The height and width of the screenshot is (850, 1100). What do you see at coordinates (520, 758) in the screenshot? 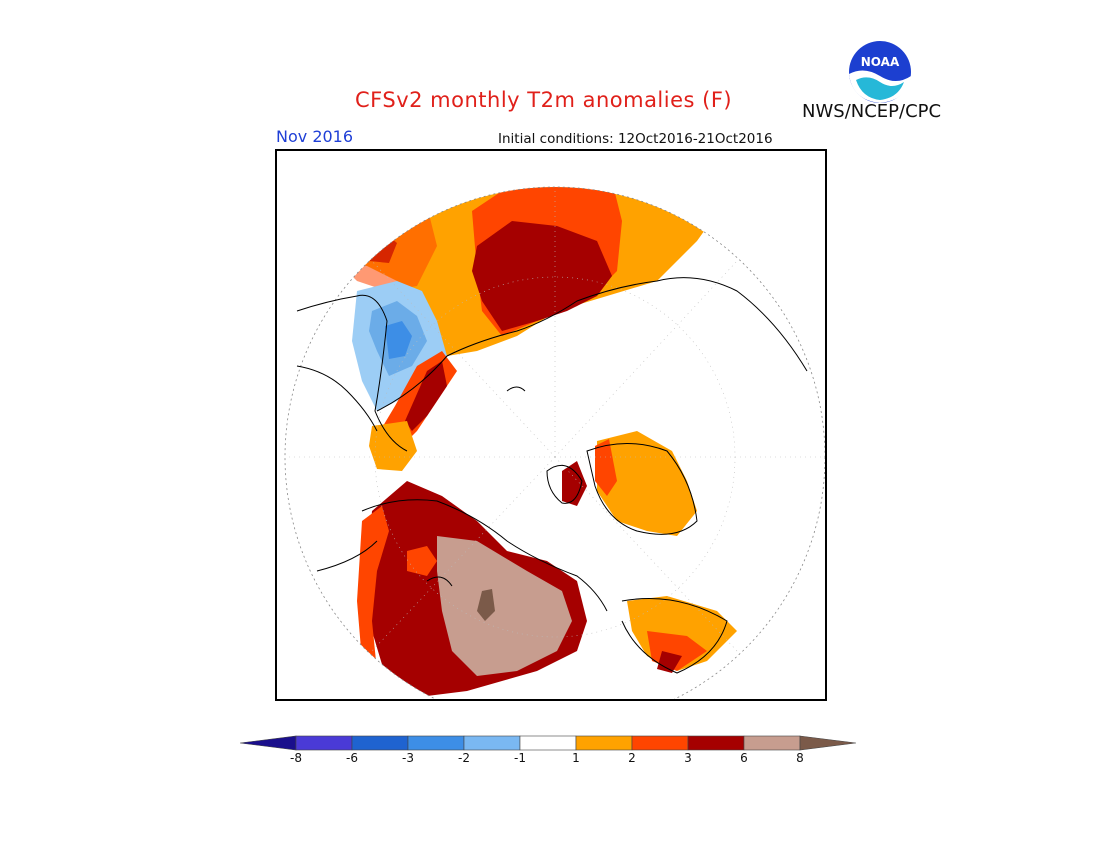
I see `colorbar-tick-label: -1` at bounding box center [520, 758].